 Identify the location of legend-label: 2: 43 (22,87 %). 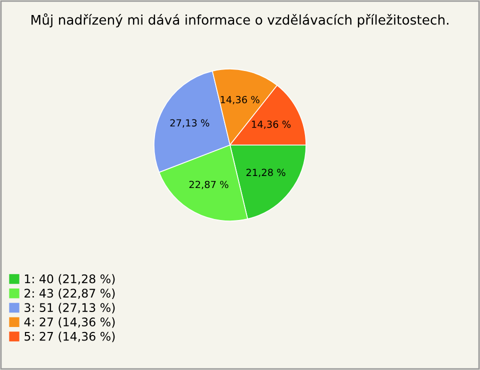
(69, 294).